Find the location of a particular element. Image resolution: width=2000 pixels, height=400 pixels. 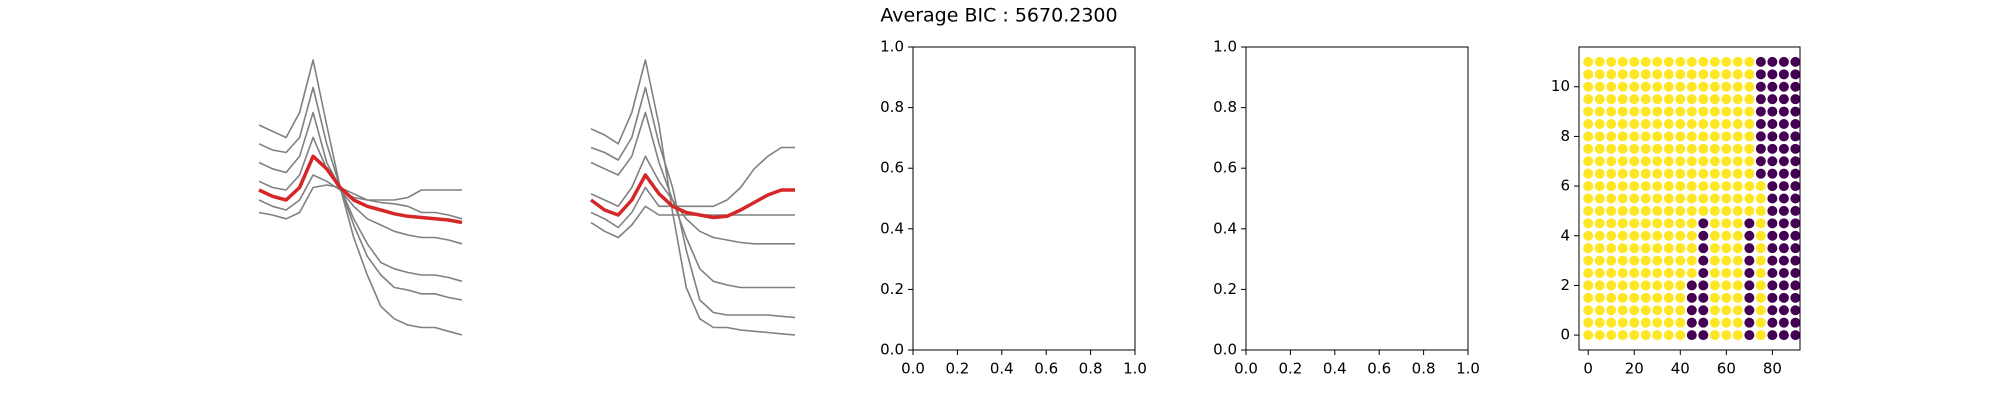

x-tick-label: 0.6 is located at coordinates (1046, 369).